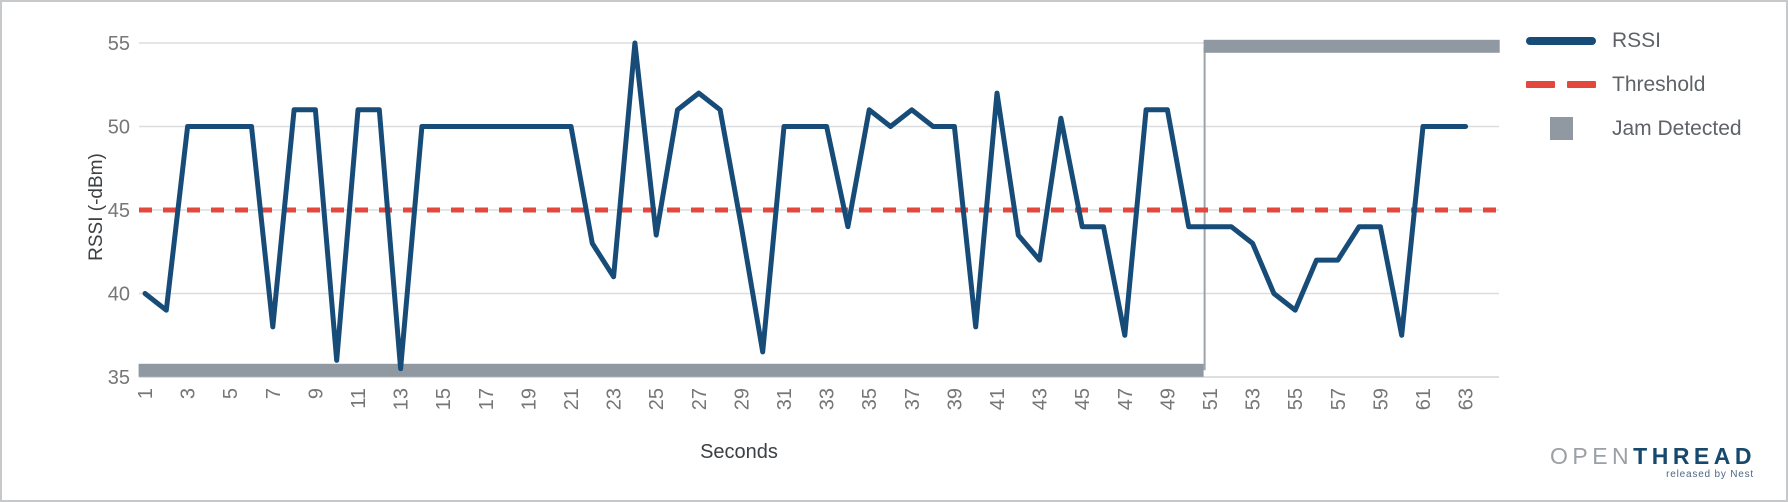 The height and width of the screenshot is (502, 1788). I want to click on x-tick-label-49: 49, so click(1168, 399).